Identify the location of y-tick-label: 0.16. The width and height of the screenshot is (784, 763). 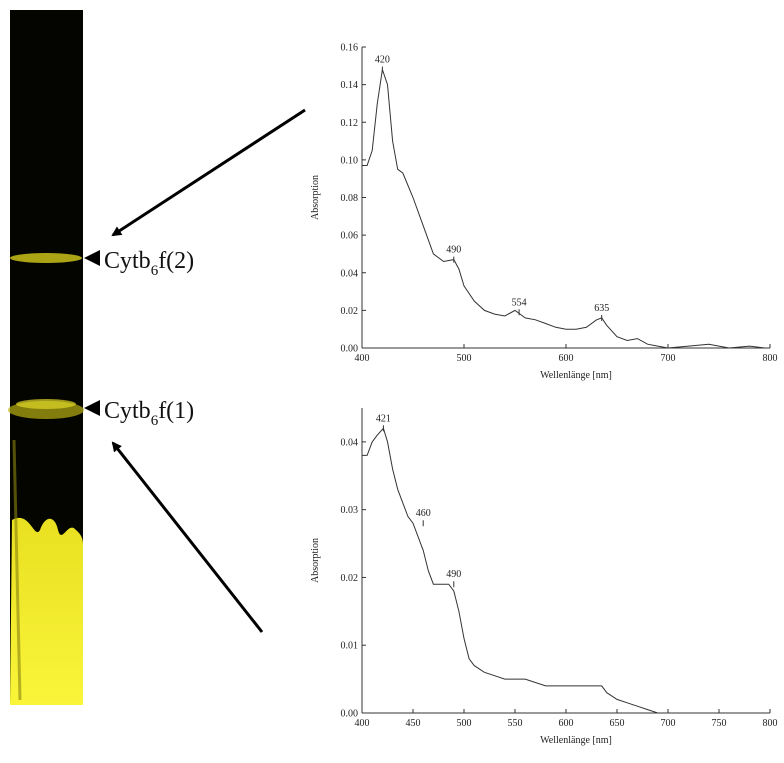
(350, 48).